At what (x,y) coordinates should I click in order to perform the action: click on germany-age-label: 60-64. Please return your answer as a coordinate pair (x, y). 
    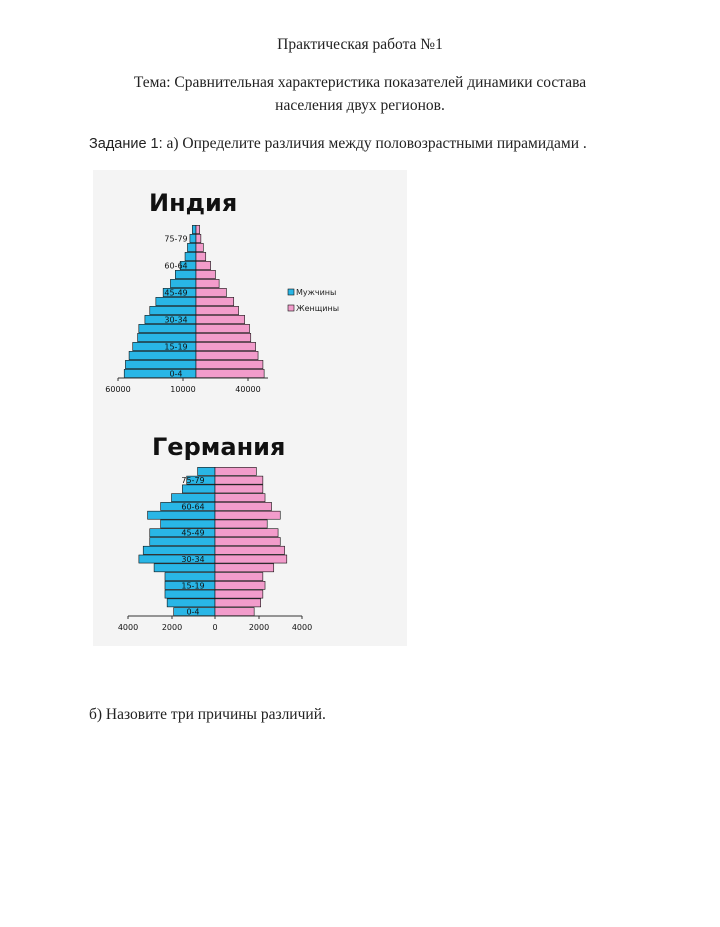
    Looking at the image, I should click on (192, 506).